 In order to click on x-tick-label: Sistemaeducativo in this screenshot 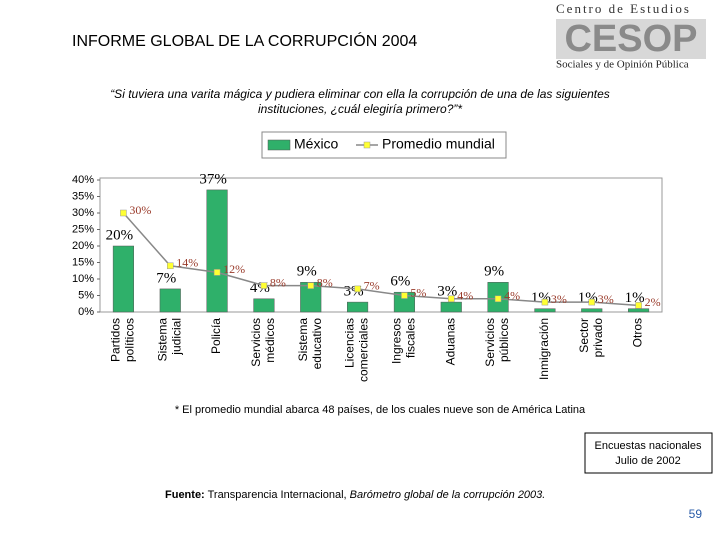, I will do `click(310, 344)`.